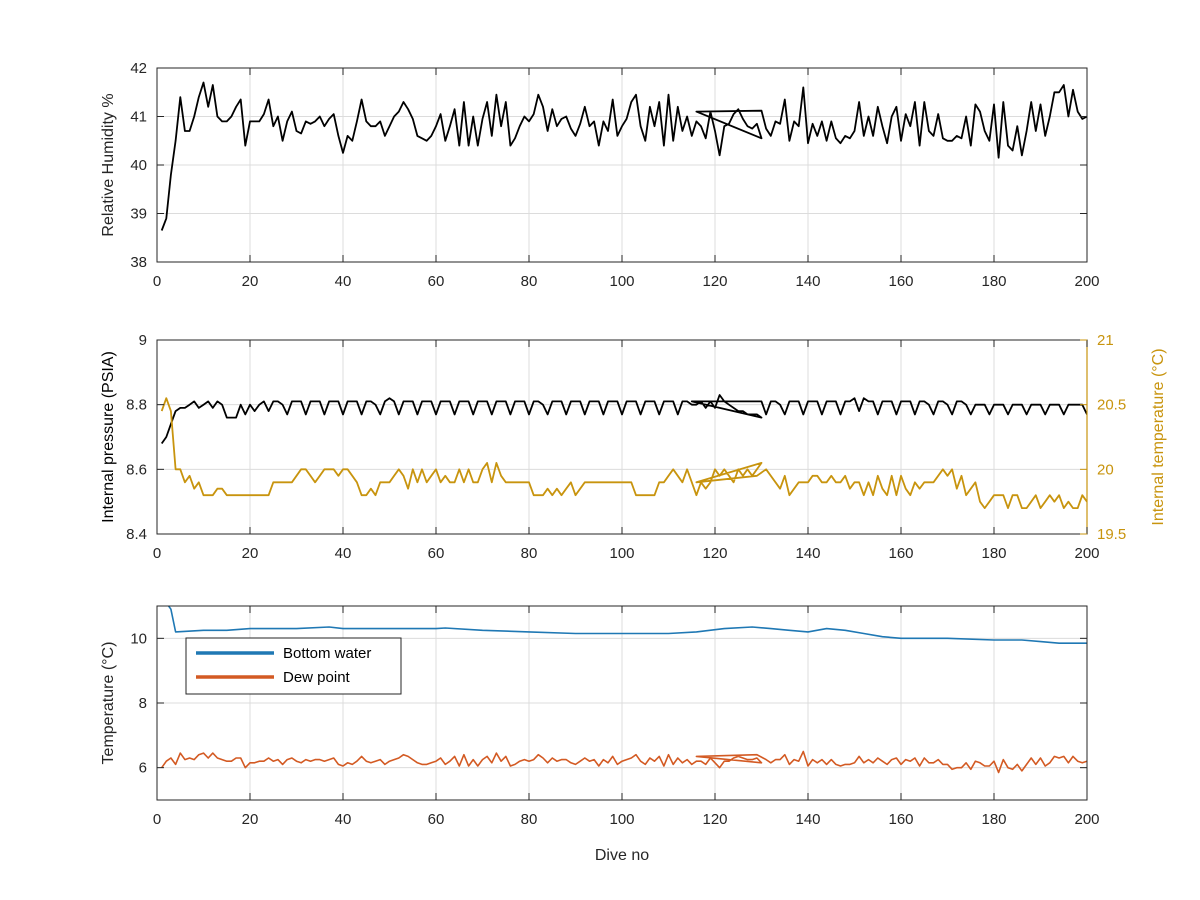 This screenshot has width=1200, height=900. Describe the element at coordinates (1105, 340) in the screenshot. I see `y-tick-label-right: 21` at that location.